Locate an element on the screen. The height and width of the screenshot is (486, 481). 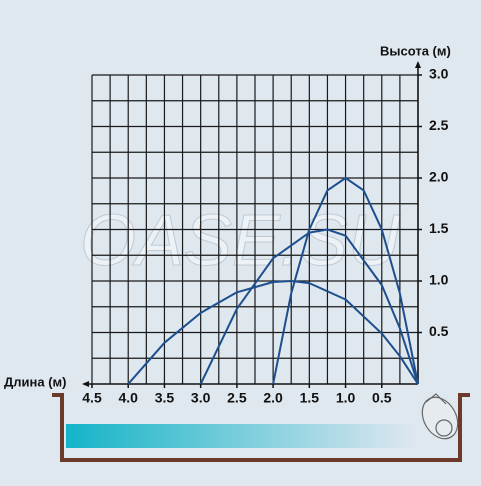
y-tick-label: 0.5 is located at coordinates (439, 331).